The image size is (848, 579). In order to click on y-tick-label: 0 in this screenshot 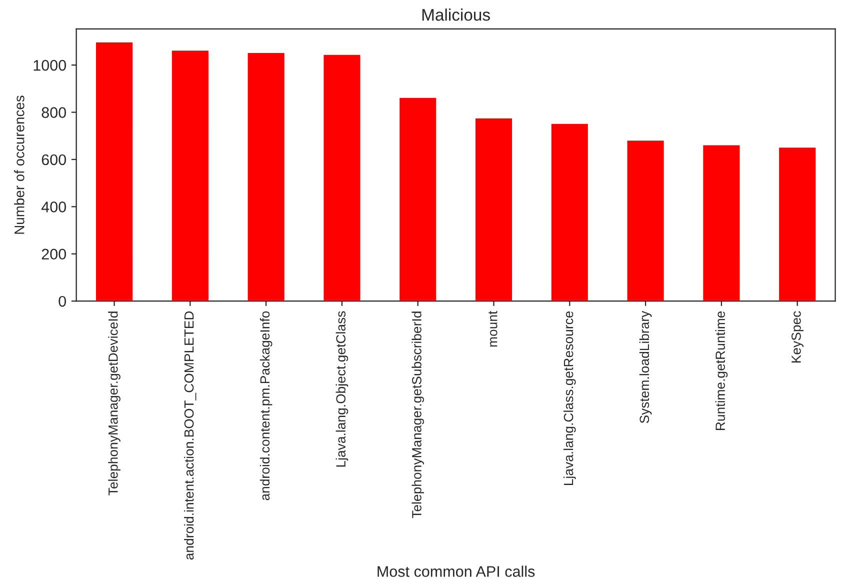, I will do `click(62, 301)`.